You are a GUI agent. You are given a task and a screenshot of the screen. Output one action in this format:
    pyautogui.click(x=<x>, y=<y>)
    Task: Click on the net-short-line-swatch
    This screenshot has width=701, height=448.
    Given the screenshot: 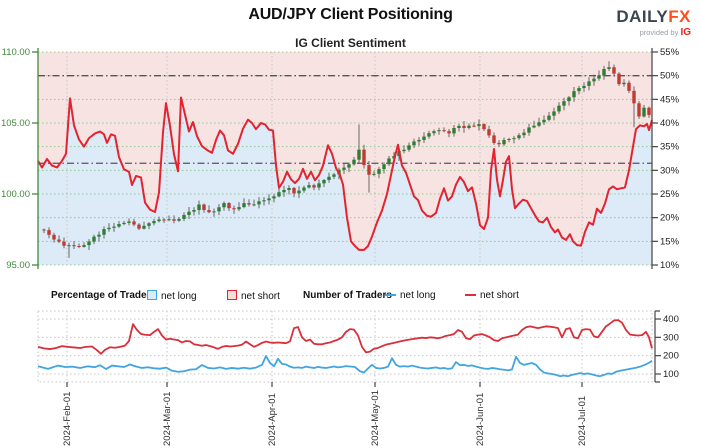 What is the action you would take?
    pyautogui.click(x=470, y=295)
    